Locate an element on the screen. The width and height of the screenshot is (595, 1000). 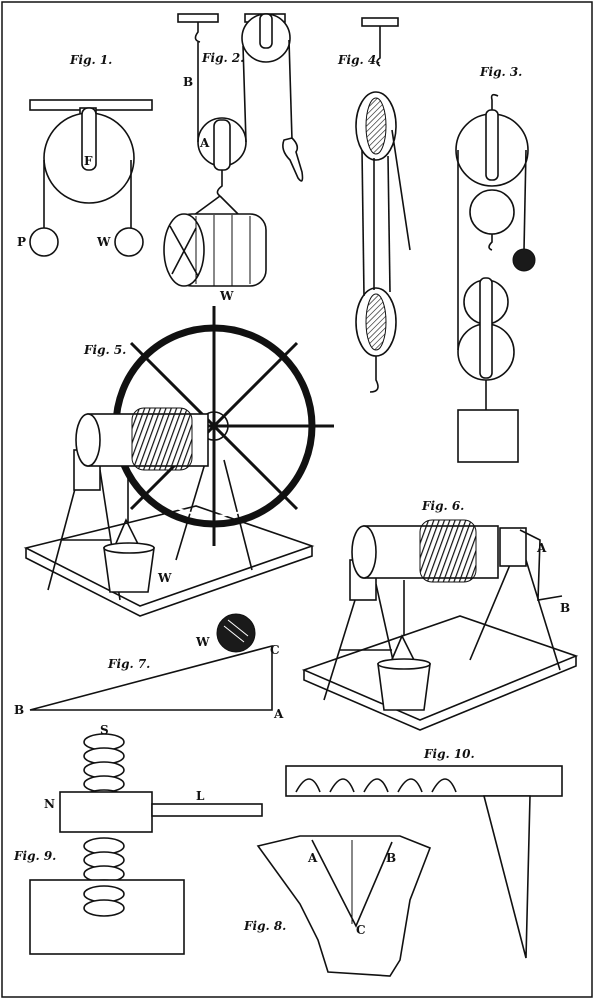
fig6-label-A: A is located at coordinates (541, 548).